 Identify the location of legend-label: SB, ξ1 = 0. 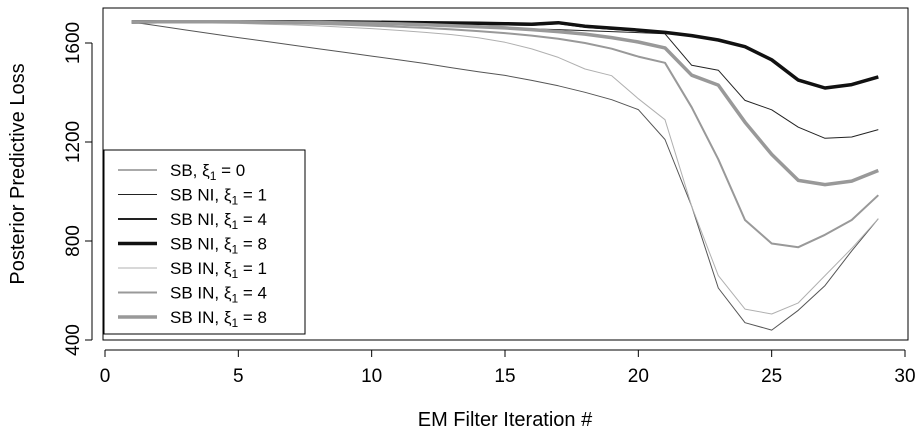
(207, 172).